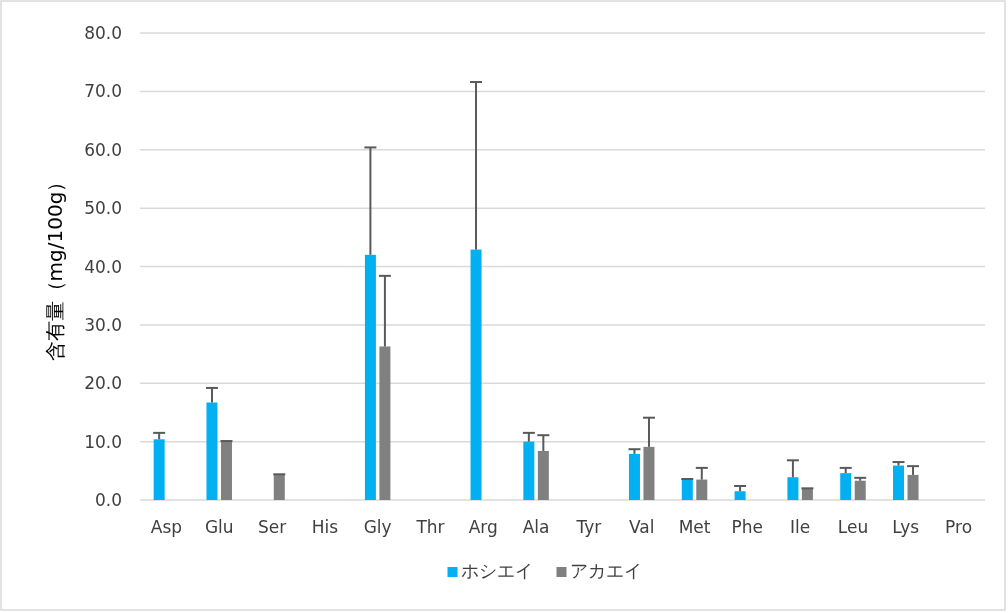 The height and width of the screenshot is (613, 1008). What do you see at coordinates (166, 527) in the screenshot?
I see `x-tick-label: Asp` at bounding box center [166, 527].